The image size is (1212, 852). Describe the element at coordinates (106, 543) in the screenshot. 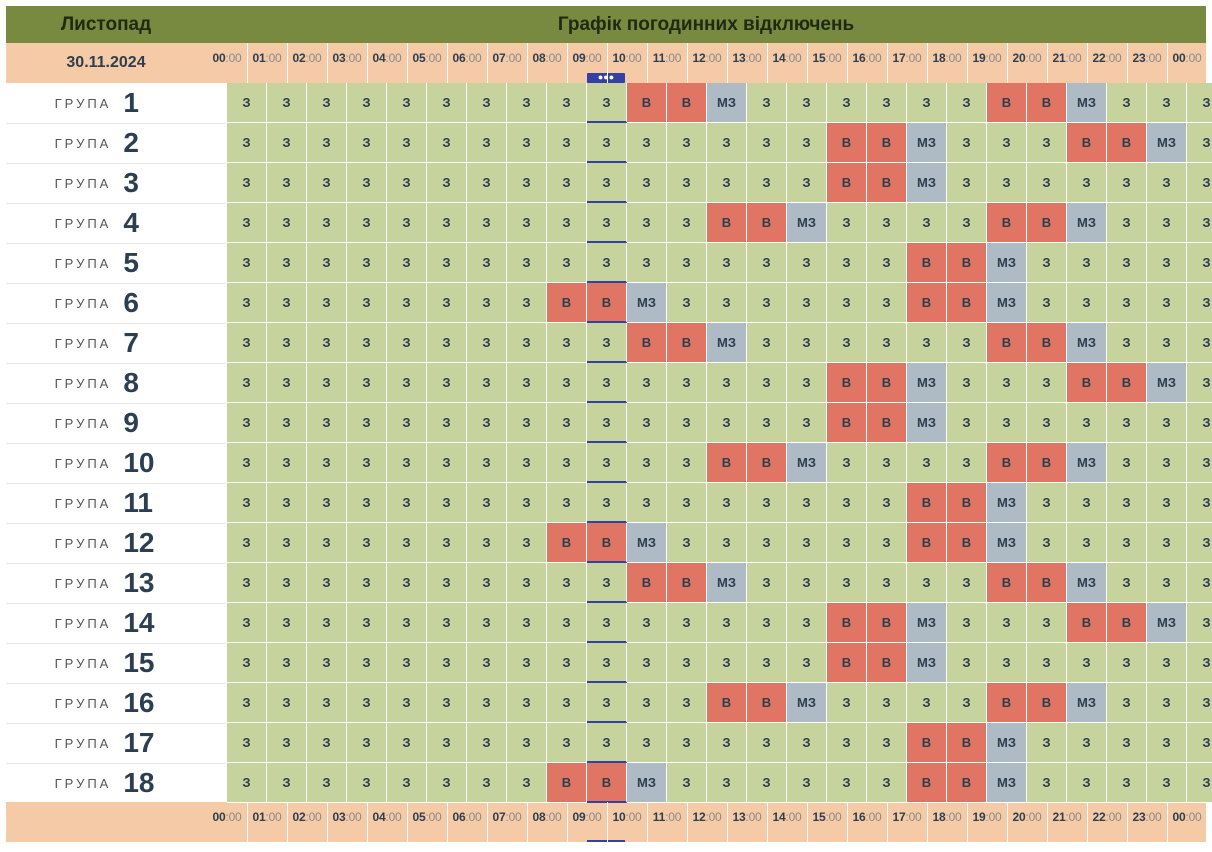

I see `group-label: ГРУПА 12` at that location.